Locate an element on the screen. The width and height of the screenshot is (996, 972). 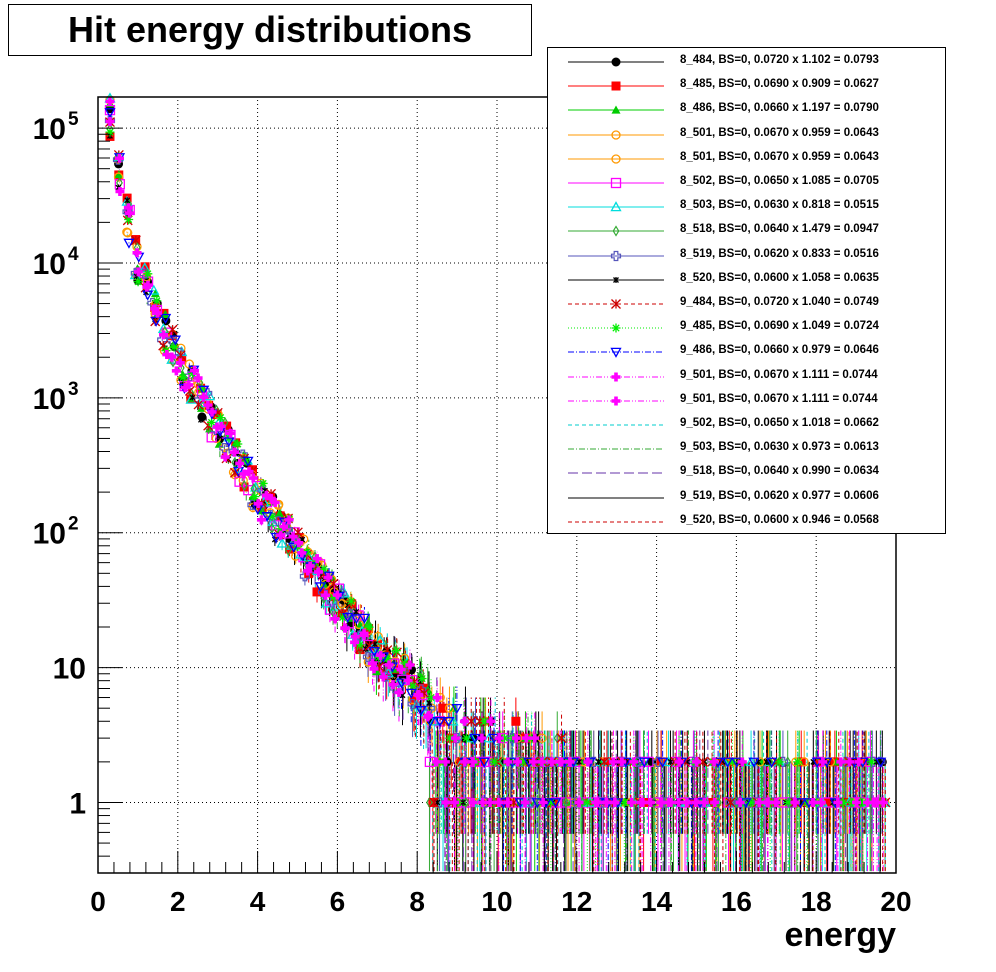
legend-label: 9_486, BS=0, 0.0660 x 0.979 = 0.0646 is located at coordinates (779, 350).